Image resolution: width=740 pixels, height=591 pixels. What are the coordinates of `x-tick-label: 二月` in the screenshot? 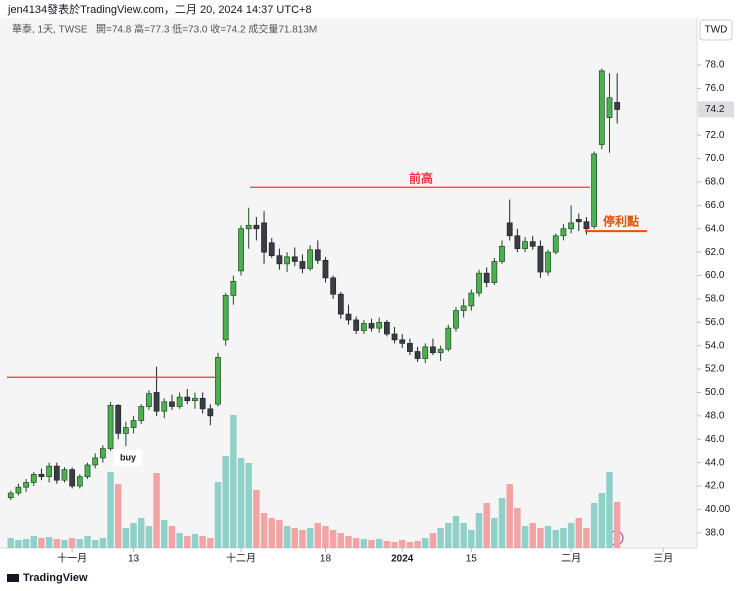 It's located at (571, 559).